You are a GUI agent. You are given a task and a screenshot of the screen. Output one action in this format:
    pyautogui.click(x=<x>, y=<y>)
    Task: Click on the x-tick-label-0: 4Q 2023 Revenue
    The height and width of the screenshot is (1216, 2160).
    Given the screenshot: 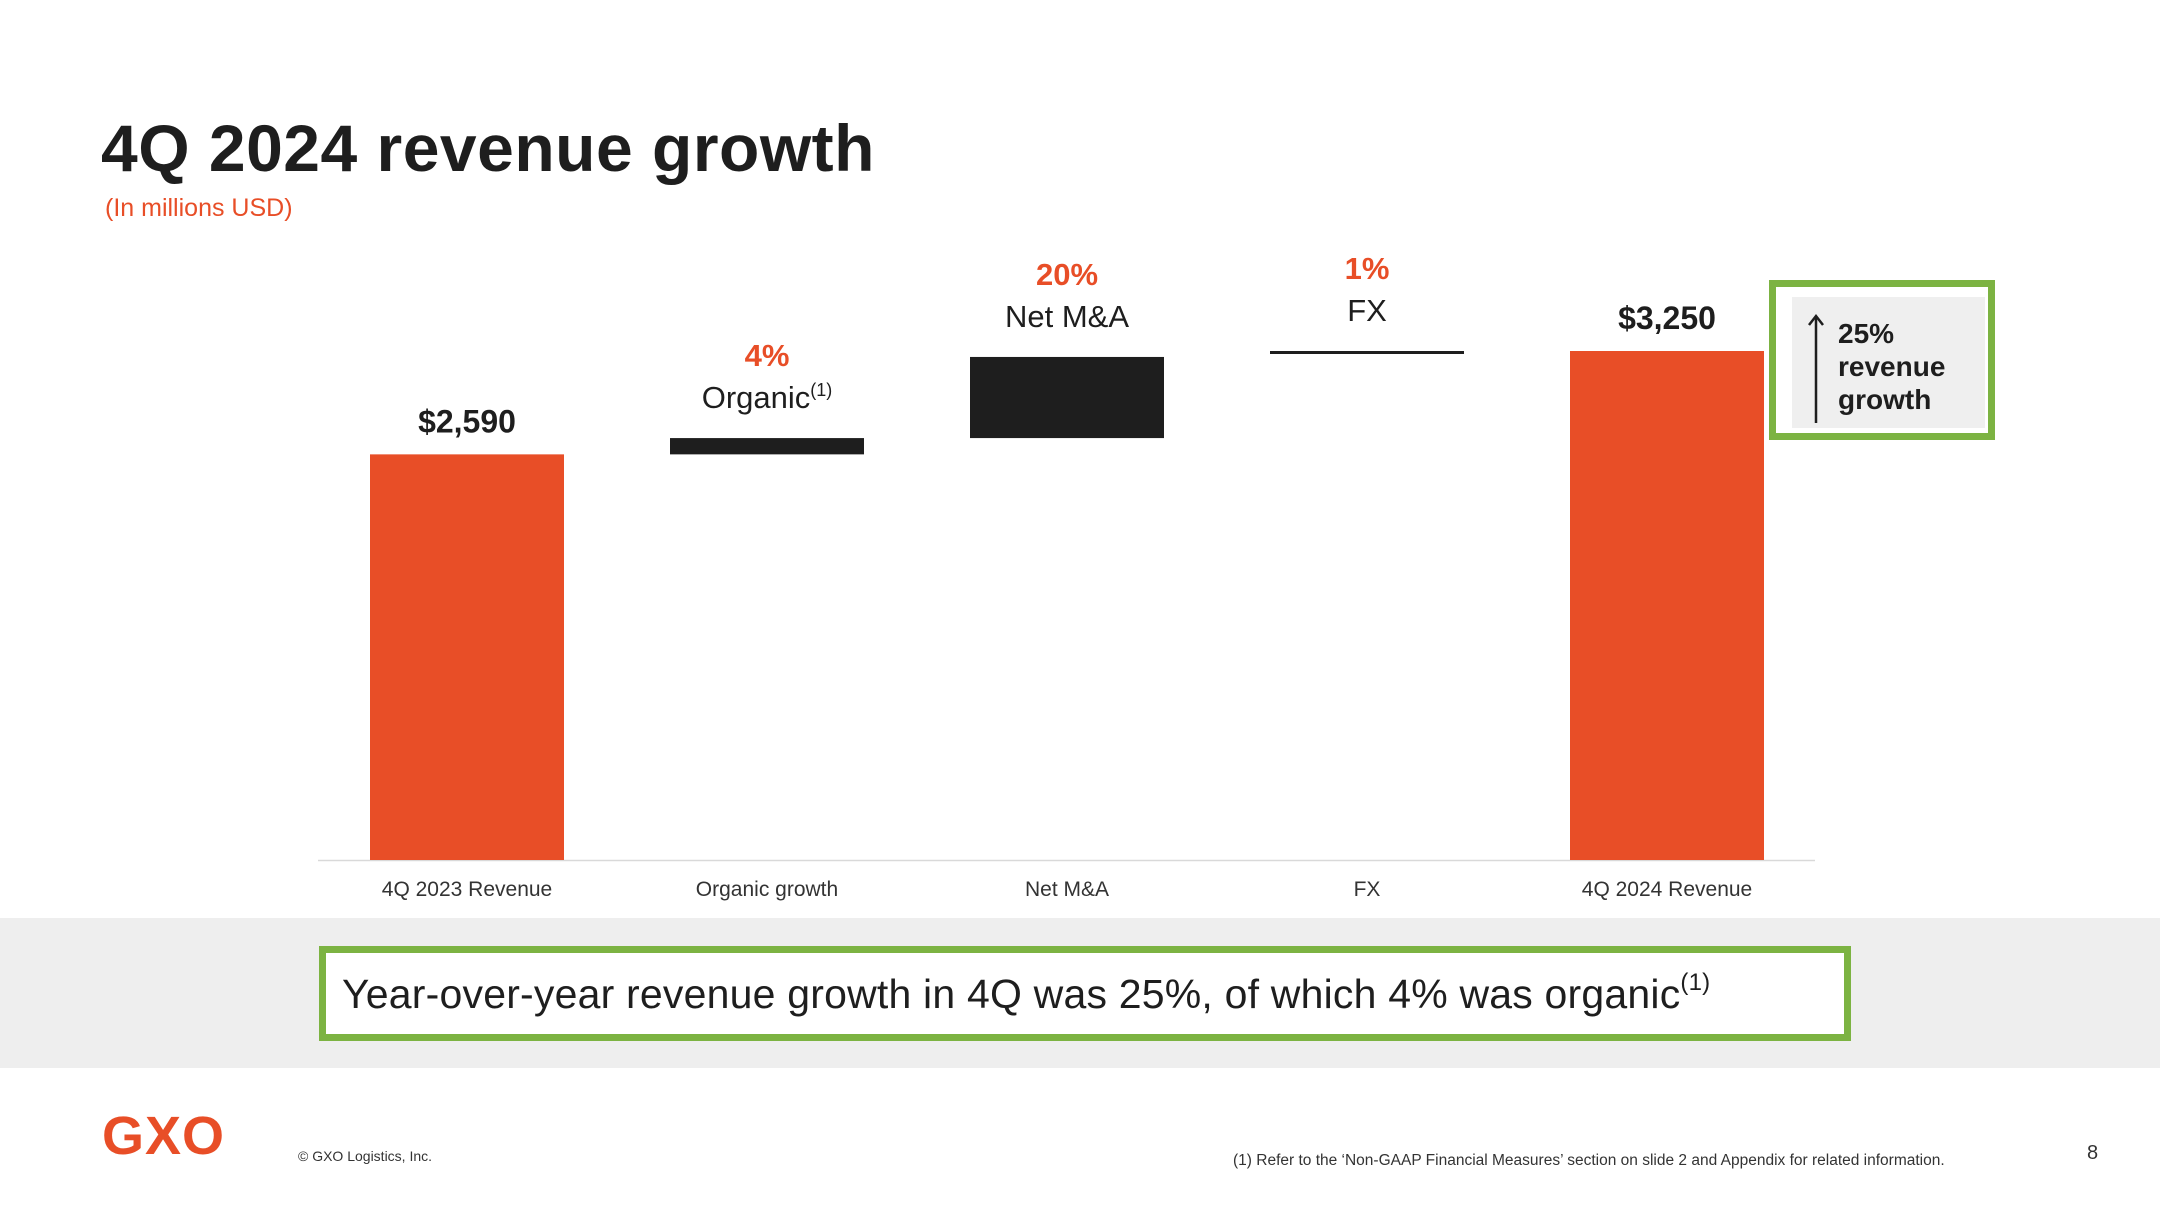 What is the action you would take?
    pyautogui.click(x=467, y=889)
    